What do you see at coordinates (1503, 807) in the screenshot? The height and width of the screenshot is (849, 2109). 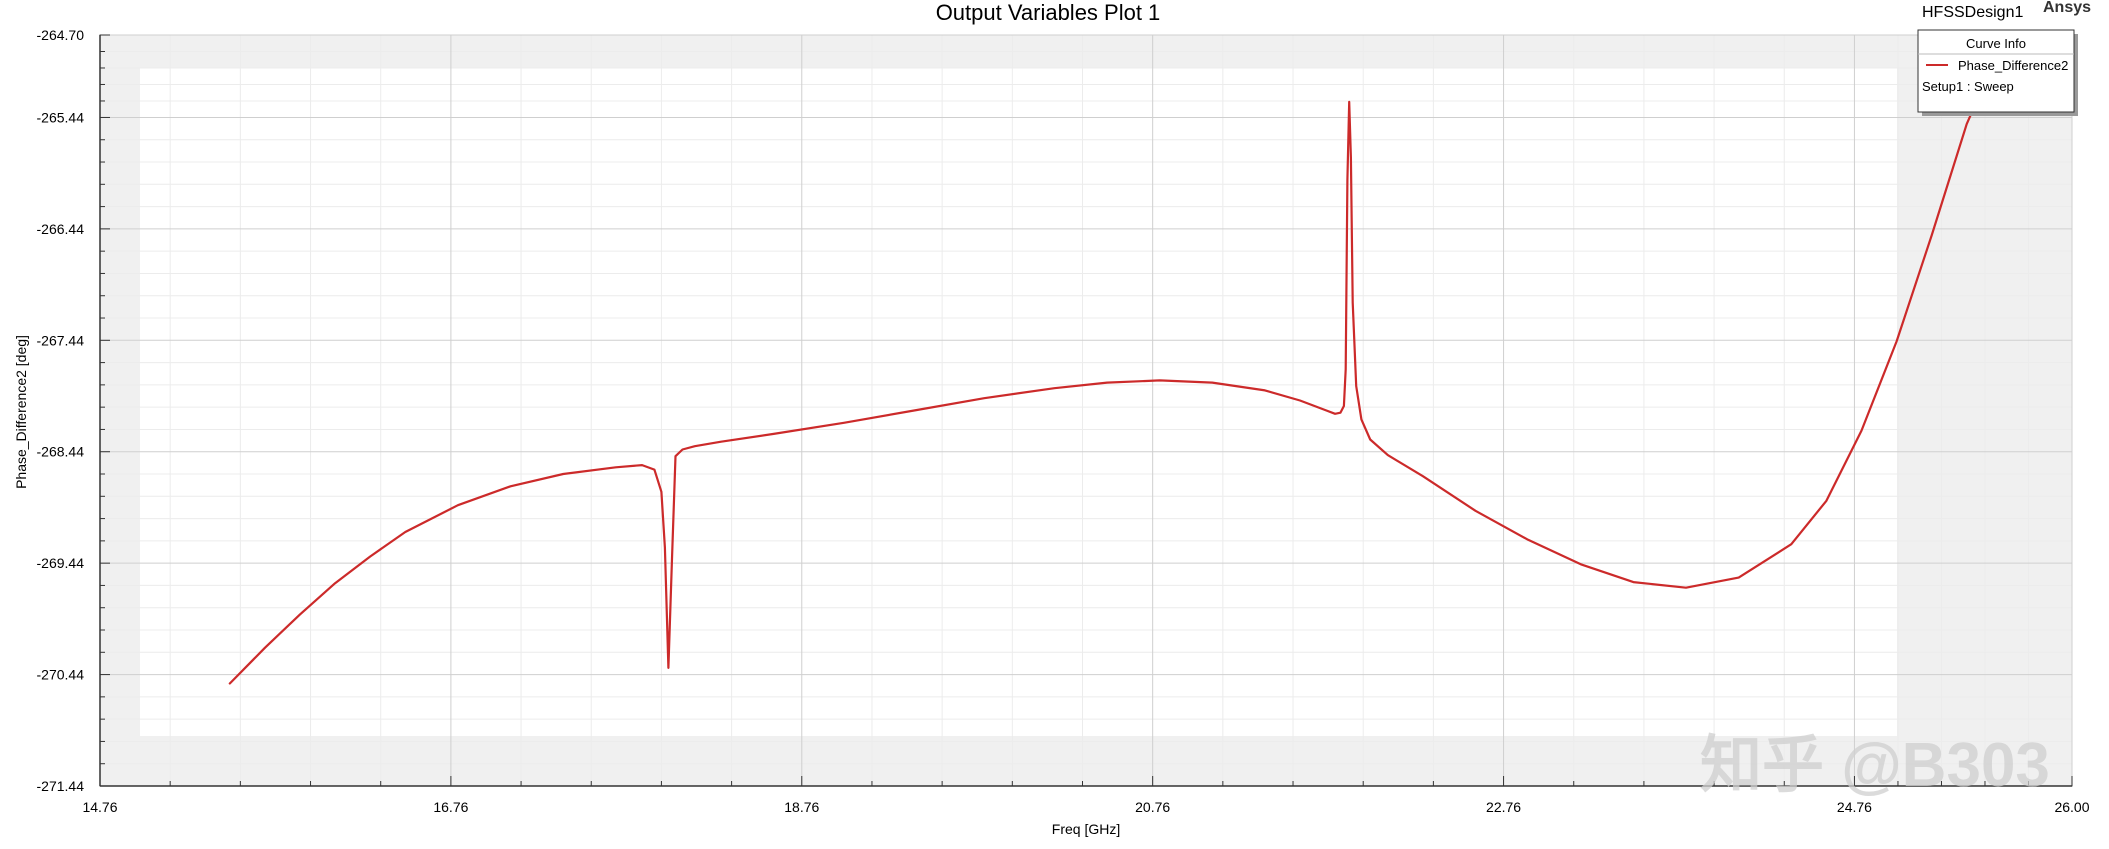 I see `x-tick-label: 22.76` at bounding box center [1503, 807].